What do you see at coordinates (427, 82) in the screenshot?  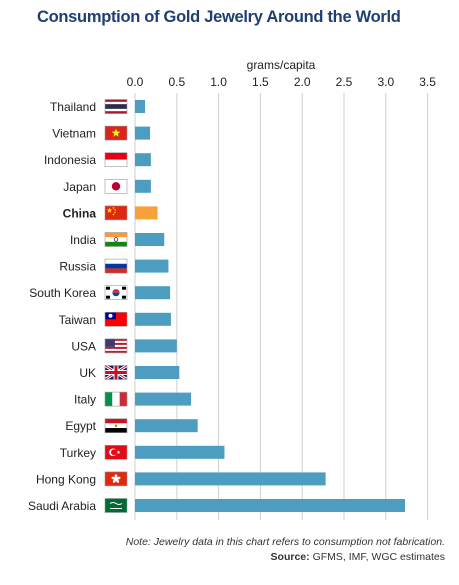 I see `x-tick-label: 3.5` at bounding box center [427, 82].